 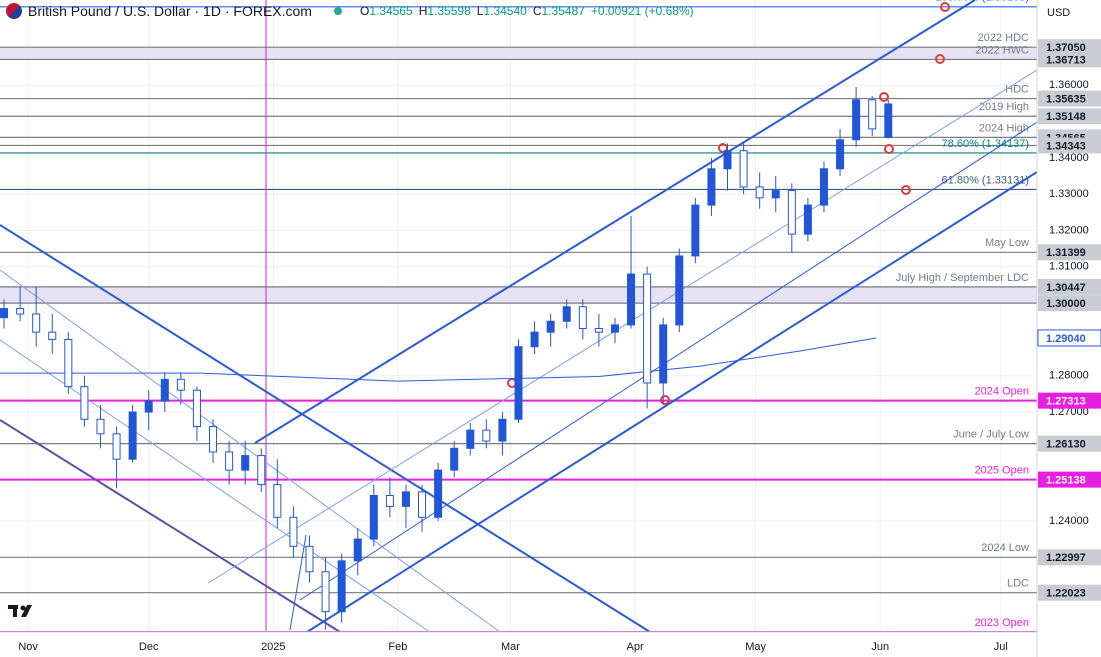 I want to click on level-label: May Low, so click(x=1007, y=243).